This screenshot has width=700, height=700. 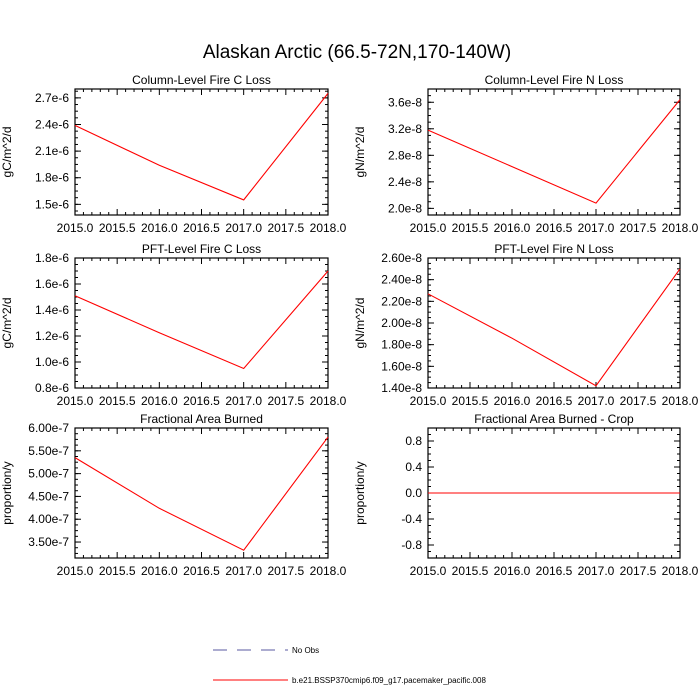 What do you see at coordinates (401, 388) in the screenshot?
I see `y-tick-label: 1.40e-8` at bounding box center [401, 388].